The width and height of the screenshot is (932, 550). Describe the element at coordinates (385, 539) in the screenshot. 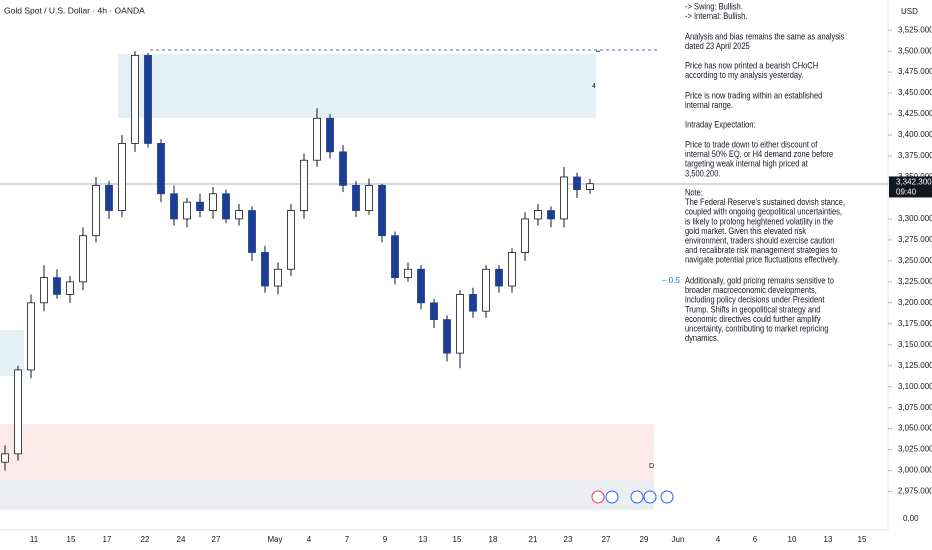

I see `x-tick-label: 9` at that location.